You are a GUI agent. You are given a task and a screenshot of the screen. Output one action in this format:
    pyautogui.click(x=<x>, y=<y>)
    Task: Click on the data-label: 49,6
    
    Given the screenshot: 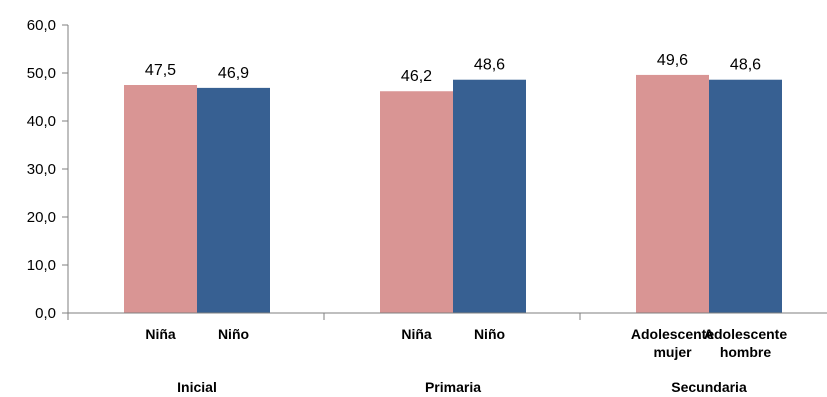 What is the action you would take?
    pyautogui.click(x=672, y=60)
    